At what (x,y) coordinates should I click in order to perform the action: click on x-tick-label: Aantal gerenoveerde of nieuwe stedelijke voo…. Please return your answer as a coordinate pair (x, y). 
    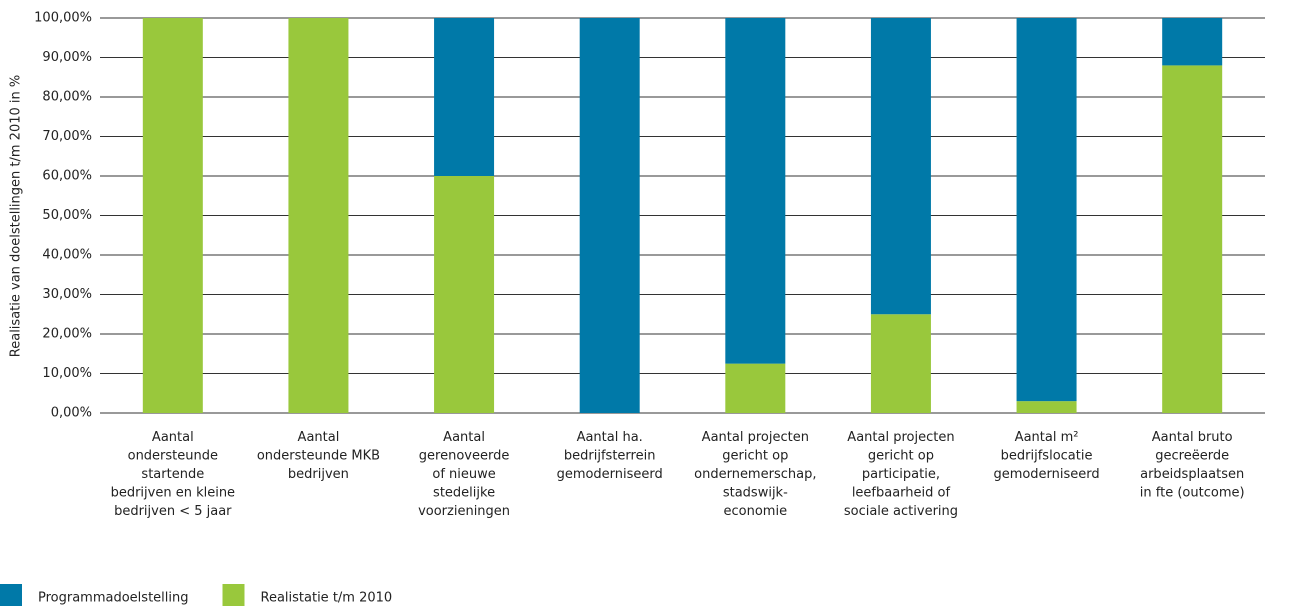
    Looking at the image, I should click on (464, 474).